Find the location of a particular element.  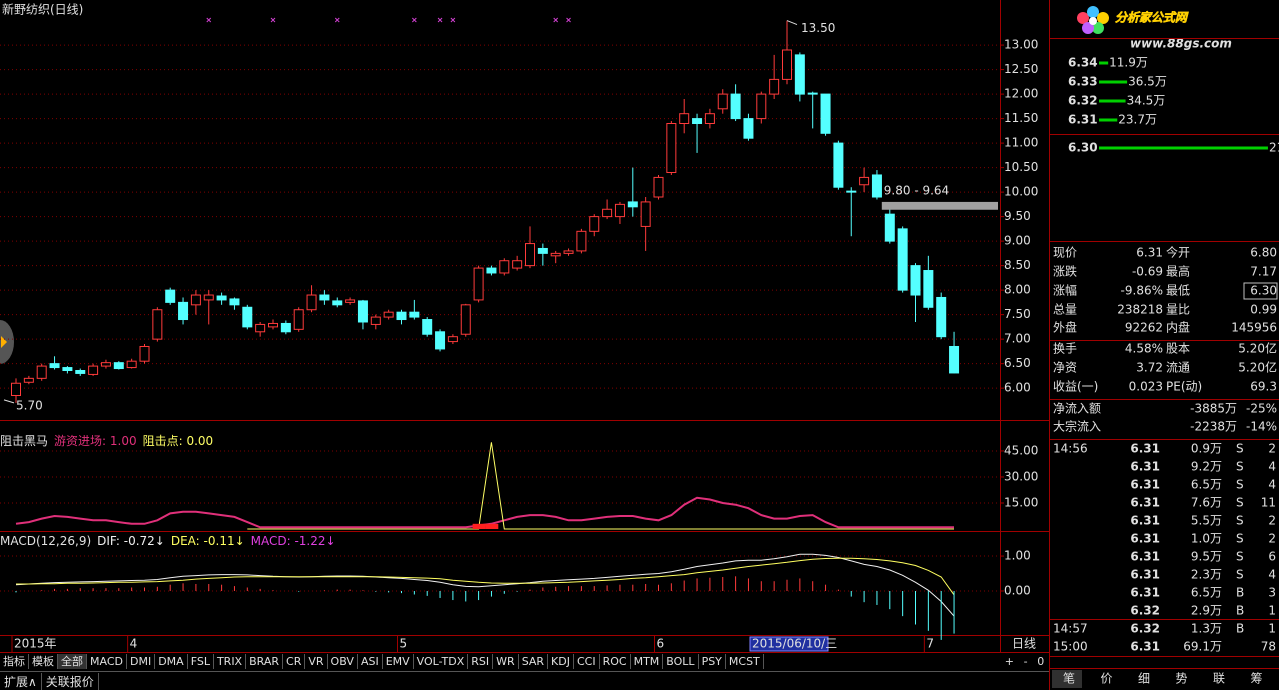

tab: ASI is located at coordinates (370, 661).